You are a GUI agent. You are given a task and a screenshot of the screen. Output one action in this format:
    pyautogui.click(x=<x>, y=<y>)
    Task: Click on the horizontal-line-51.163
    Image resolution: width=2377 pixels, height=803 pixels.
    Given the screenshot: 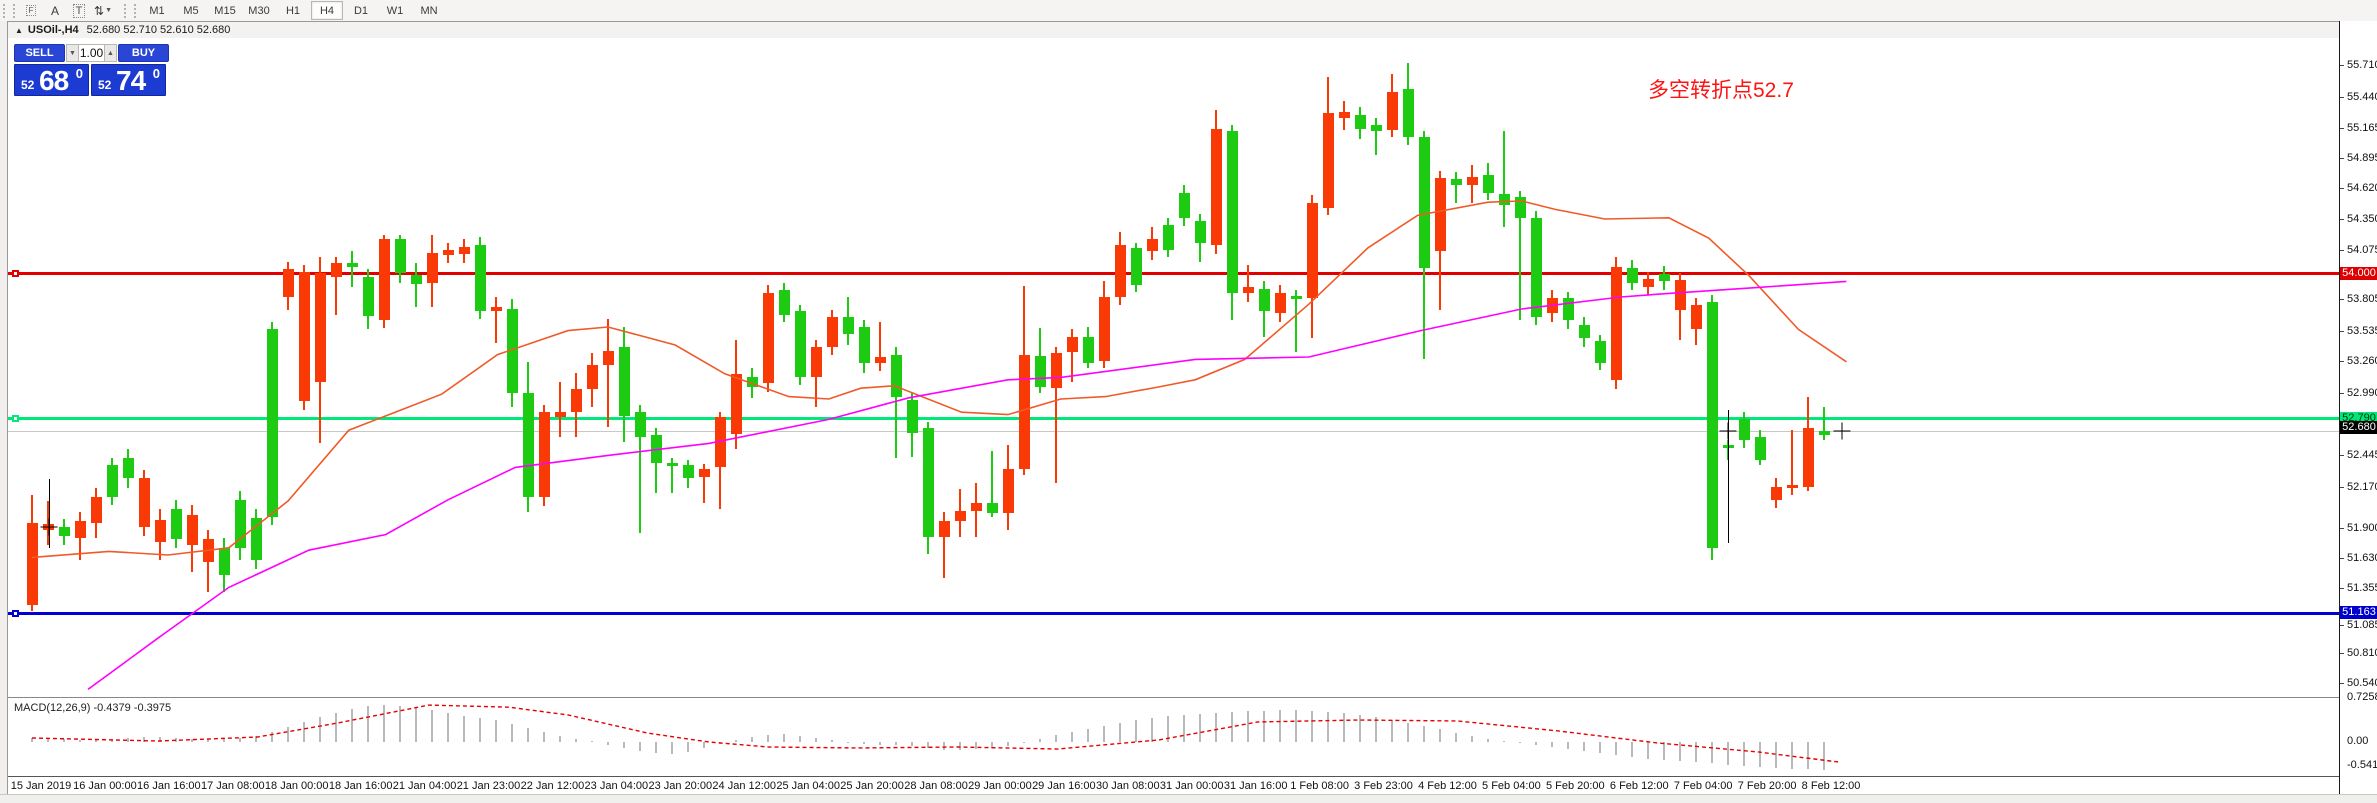 What is the action you would take?
    pyautogui.click(x=1173, y=614)
    